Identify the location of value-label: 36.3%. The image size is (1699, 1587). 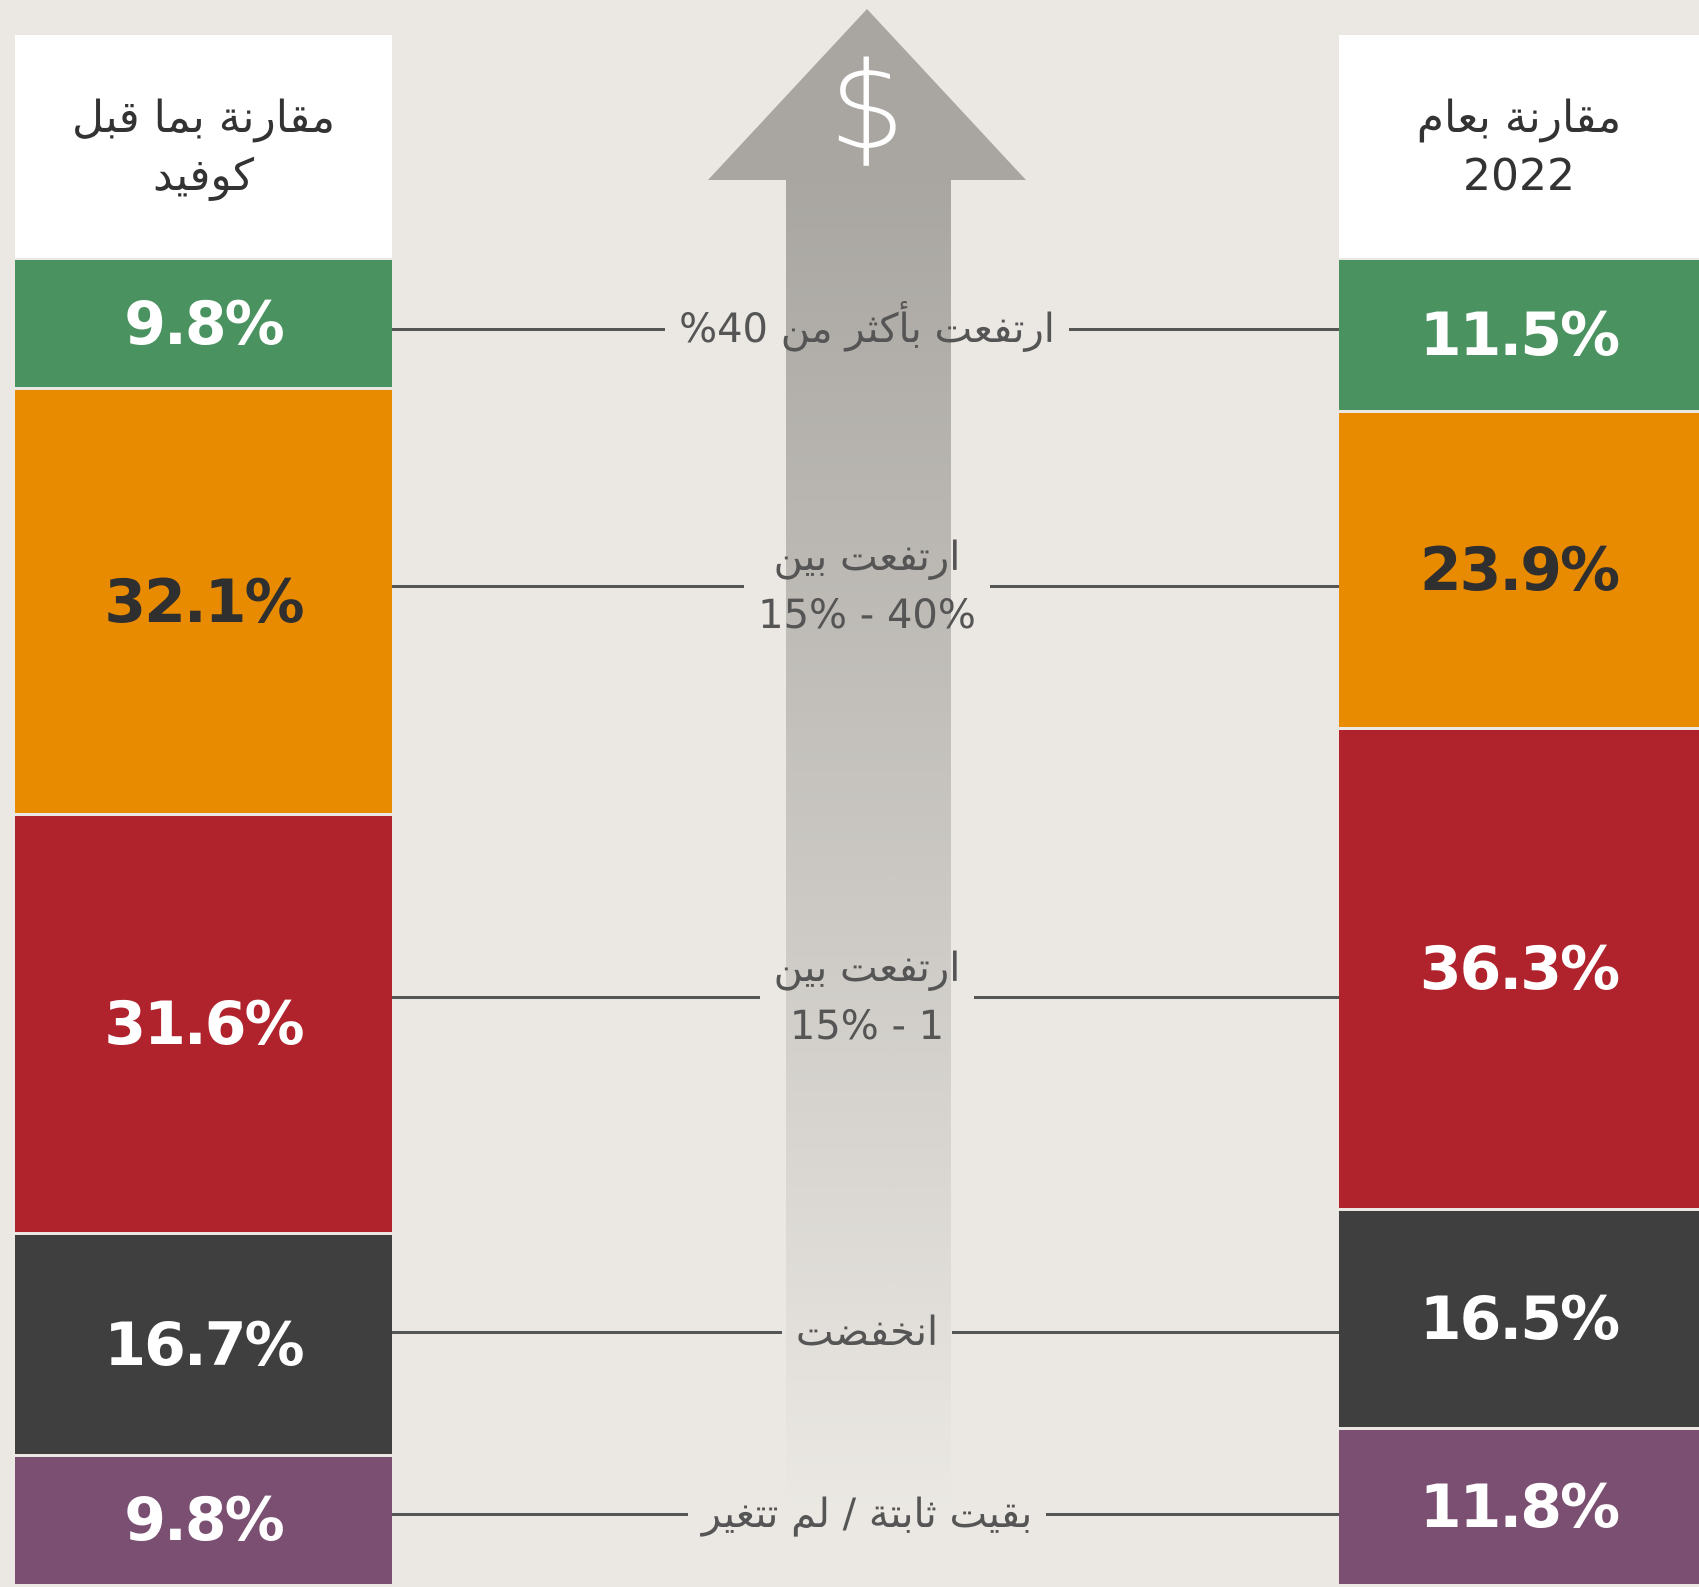
(1519, 969).